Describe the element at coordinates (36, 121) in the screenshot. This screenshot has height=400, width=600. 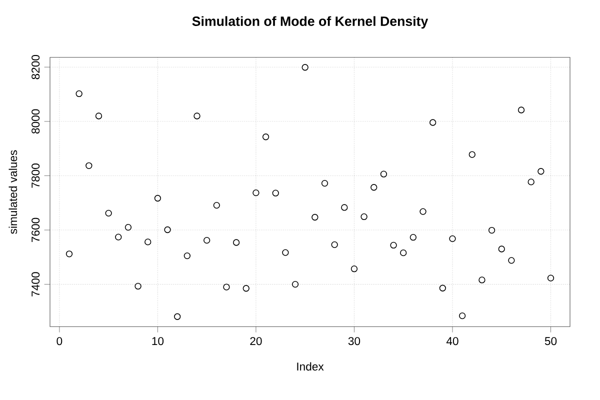
I see `y-tick-label: 8000` at that location.